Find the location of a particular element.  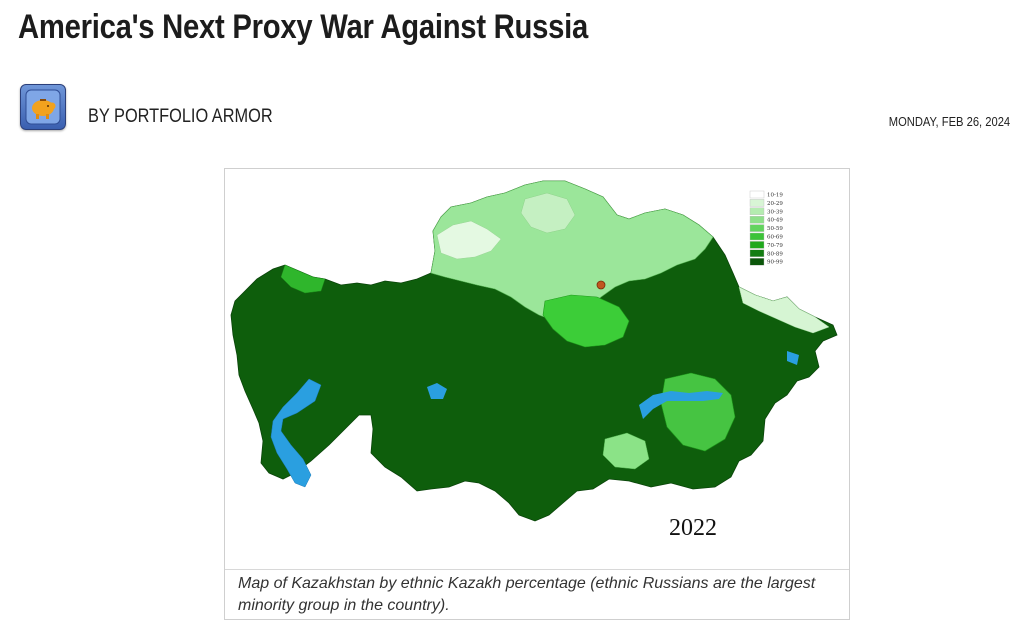

north-light-region is located at coordinates (572, 251).